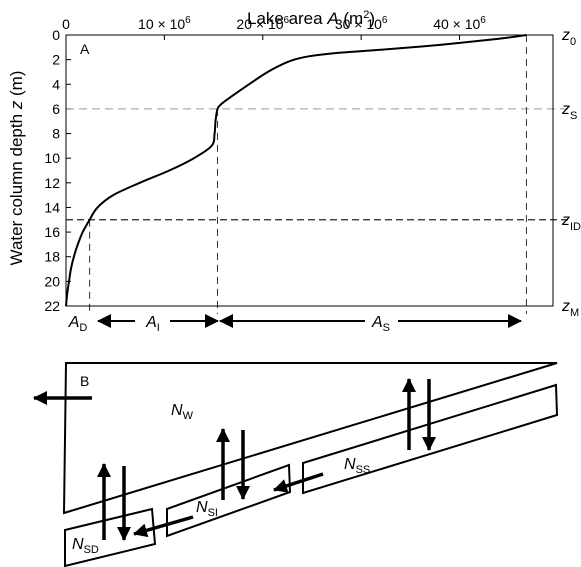  I want to click on x-tick-label: 30 × 106, so click(361, 23).